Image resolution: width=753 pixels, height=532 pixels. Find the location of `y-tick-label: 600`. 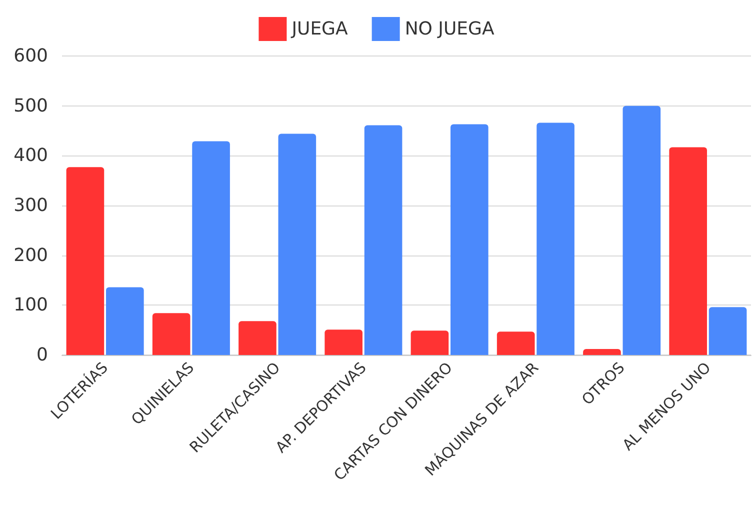

y-tick-label: 600 is located at coordinates (31, 56).